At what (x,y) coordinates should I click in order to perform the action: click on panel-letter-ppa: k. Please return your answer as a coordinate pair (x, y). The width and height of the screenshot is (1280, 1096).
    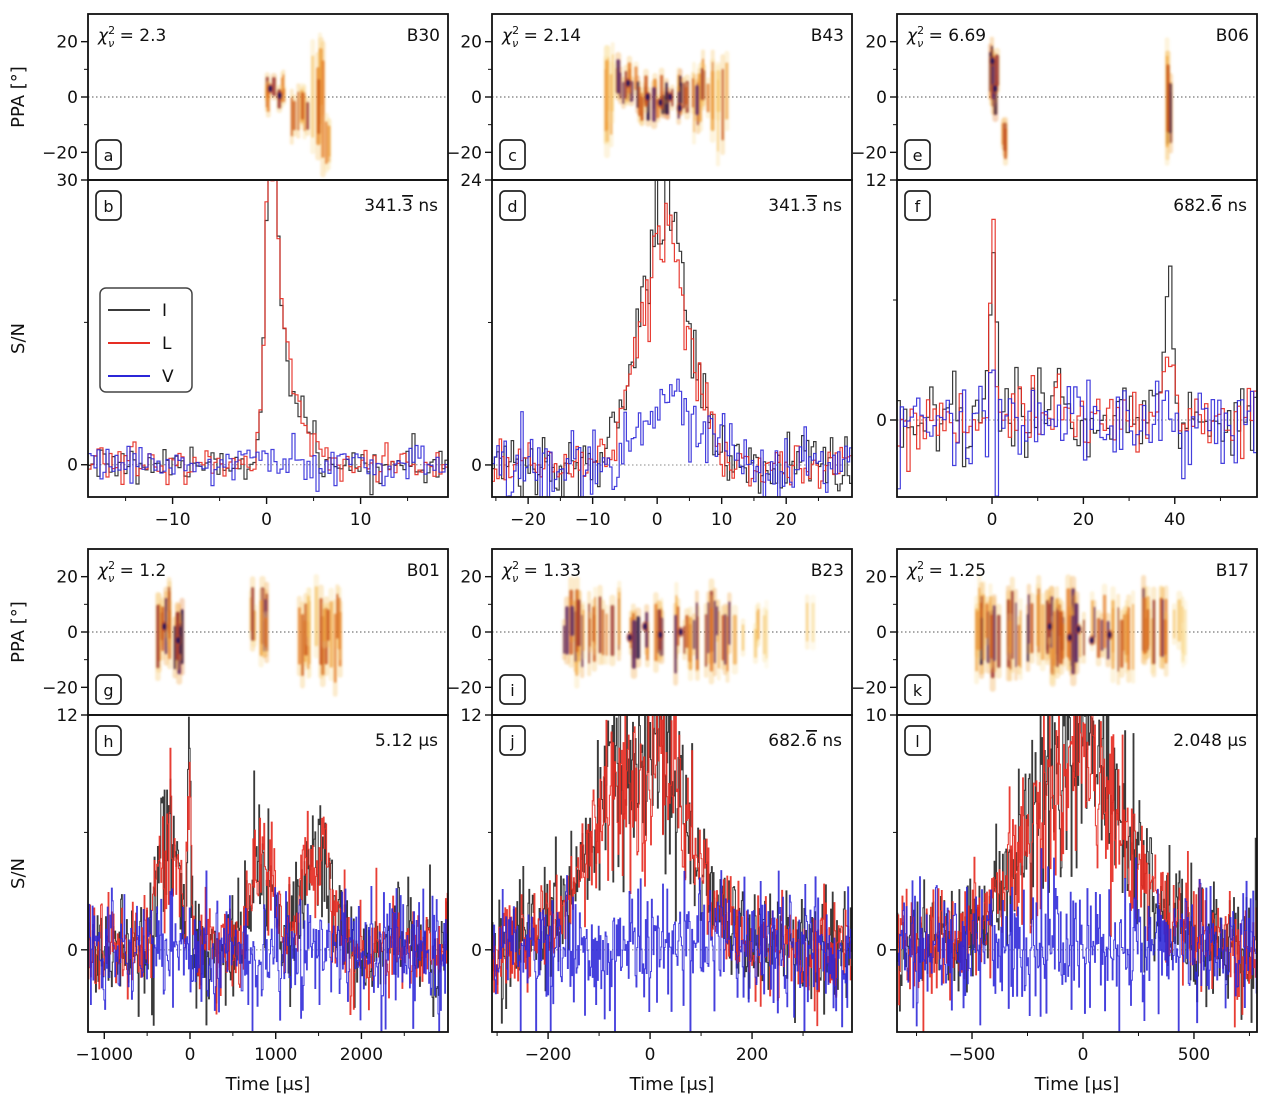
    Looking at the image, I should click on (918, 690).